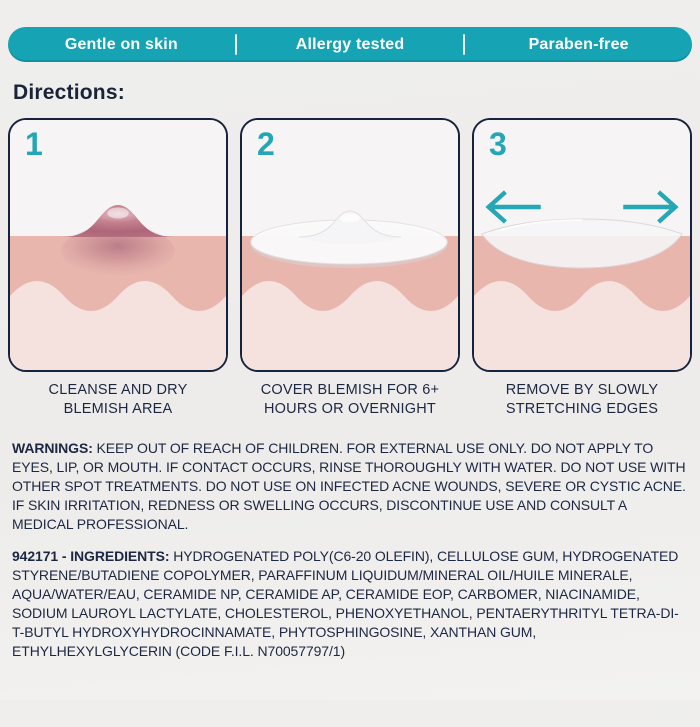  Describe the element at coordinates (118, 399) in the screenshot. I see `step-1-caption: CLEANSE AND DRY BLEMISH AREA` at that location.